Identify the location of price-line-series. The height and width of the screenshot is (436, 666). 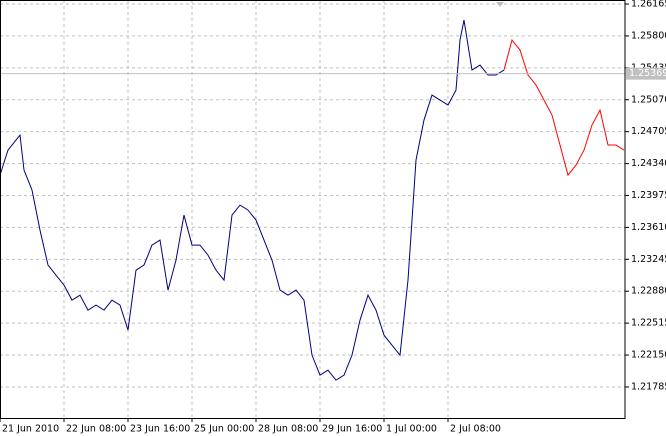
(564, 107).